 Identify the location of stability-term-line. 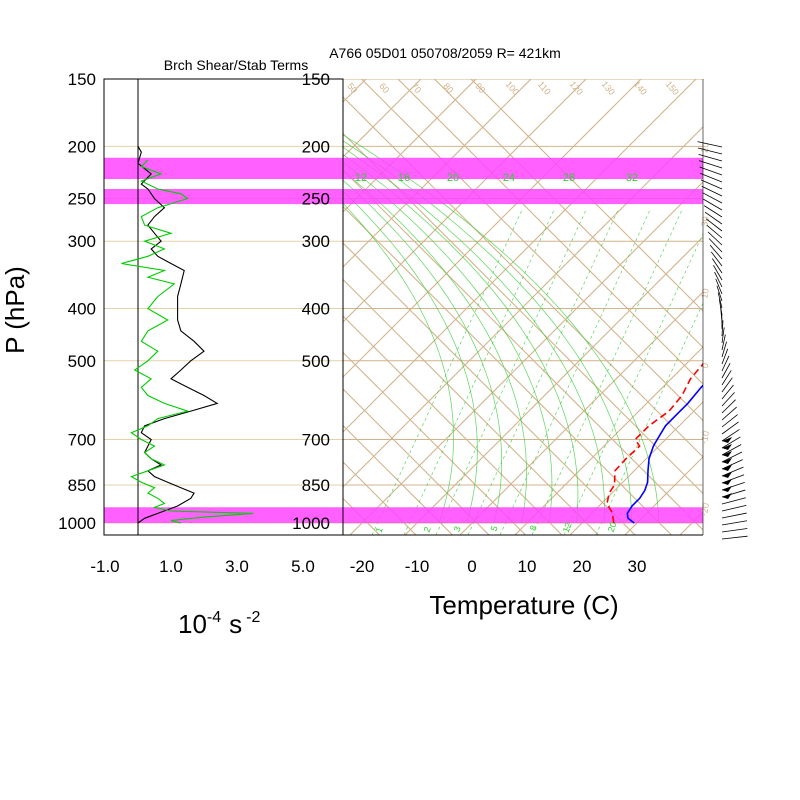
(187, 341).